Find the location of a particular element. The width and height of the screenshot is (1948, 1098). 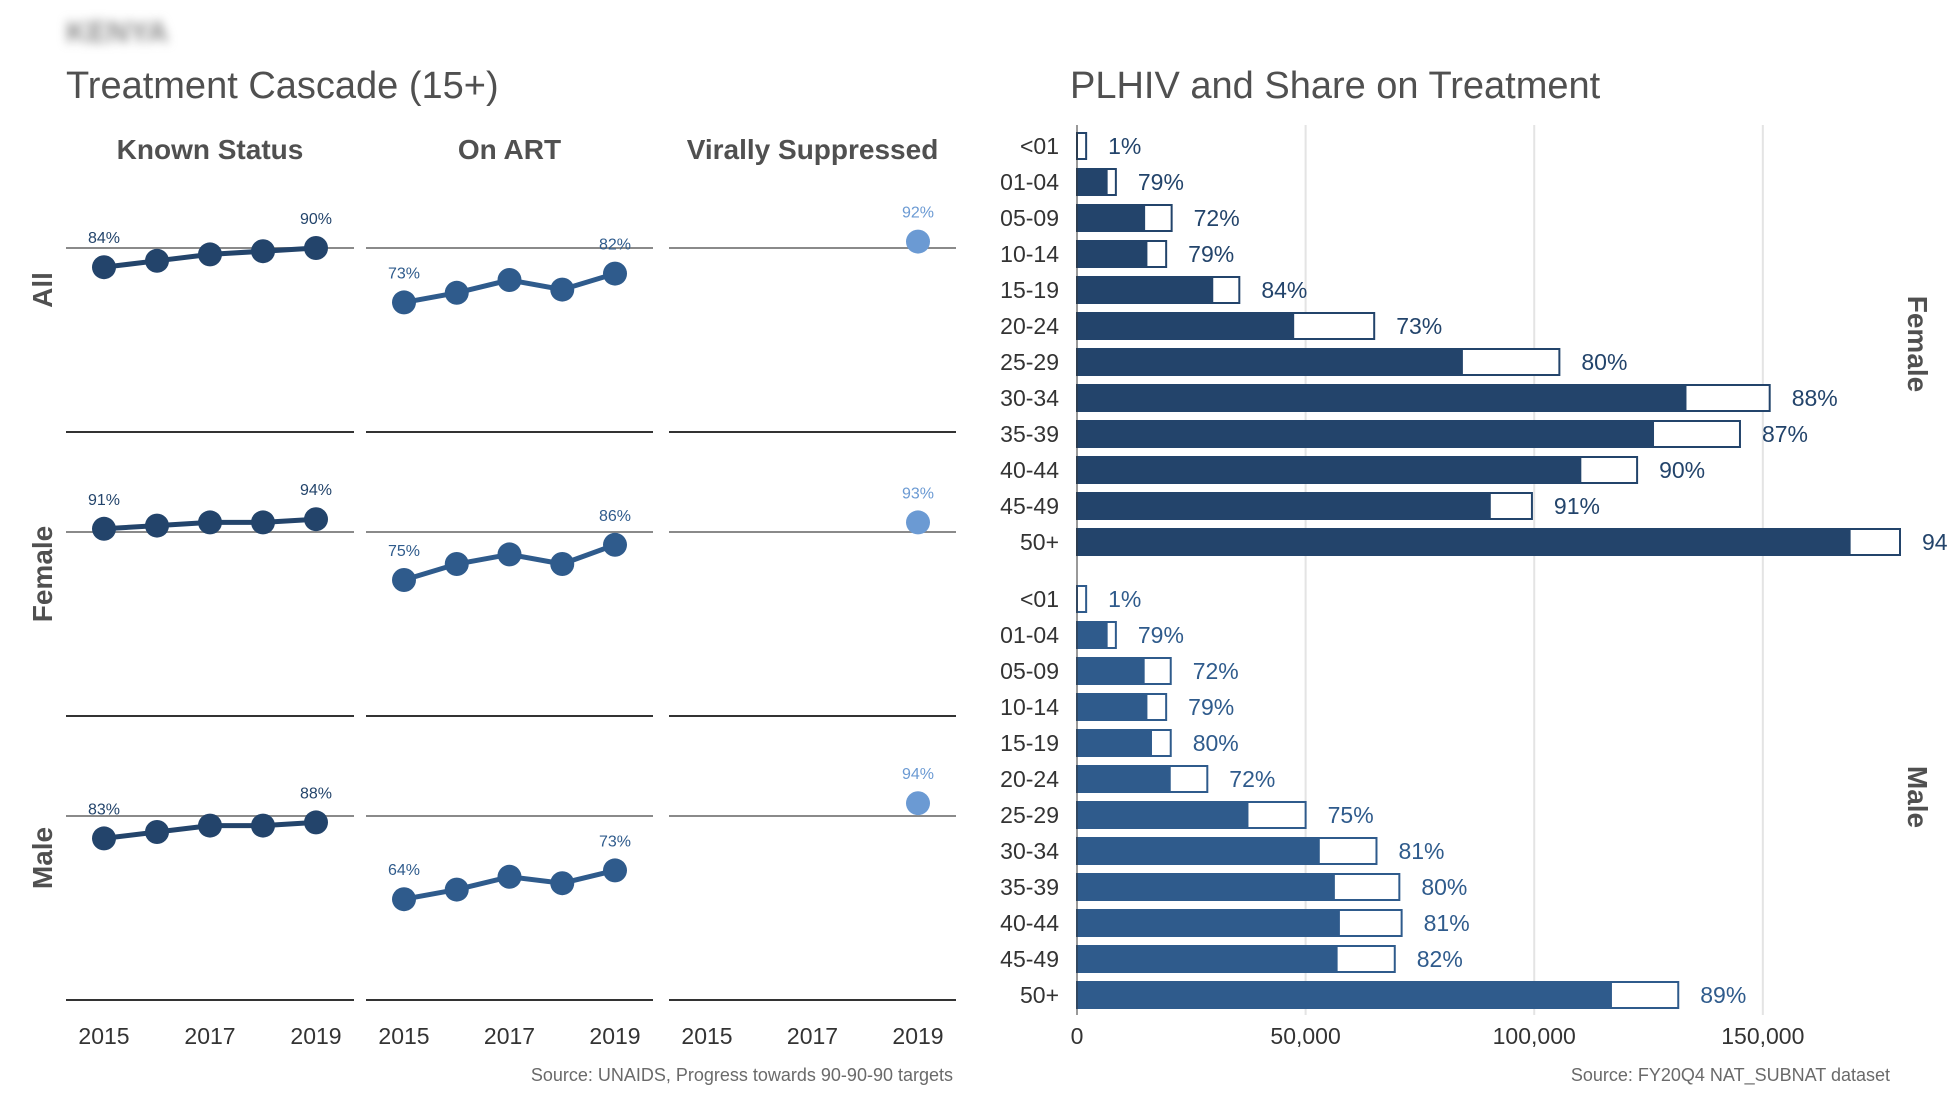

x-tick-label: 0 is located at coordinates (1077, 1036).